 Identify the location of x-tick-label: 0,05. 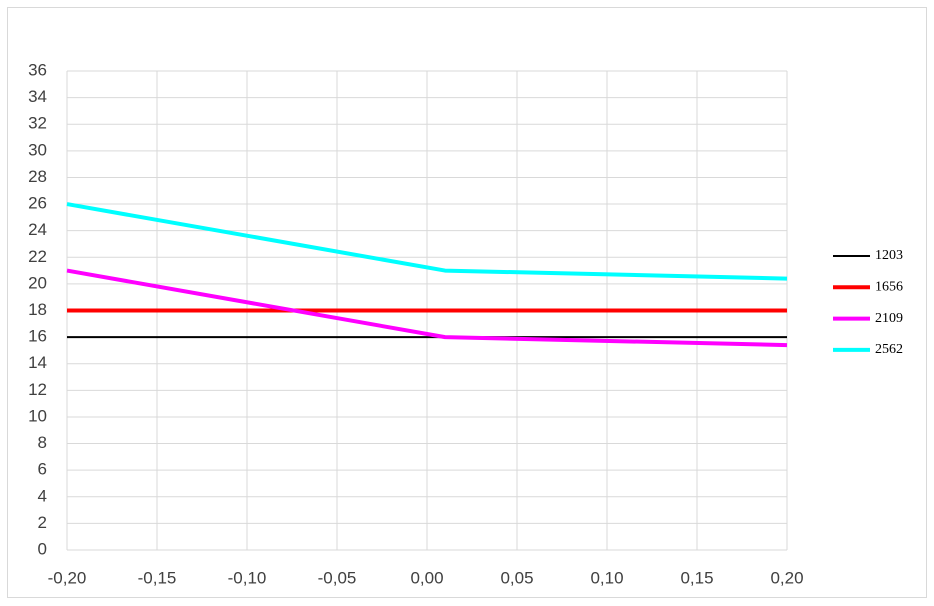
(516, 577).